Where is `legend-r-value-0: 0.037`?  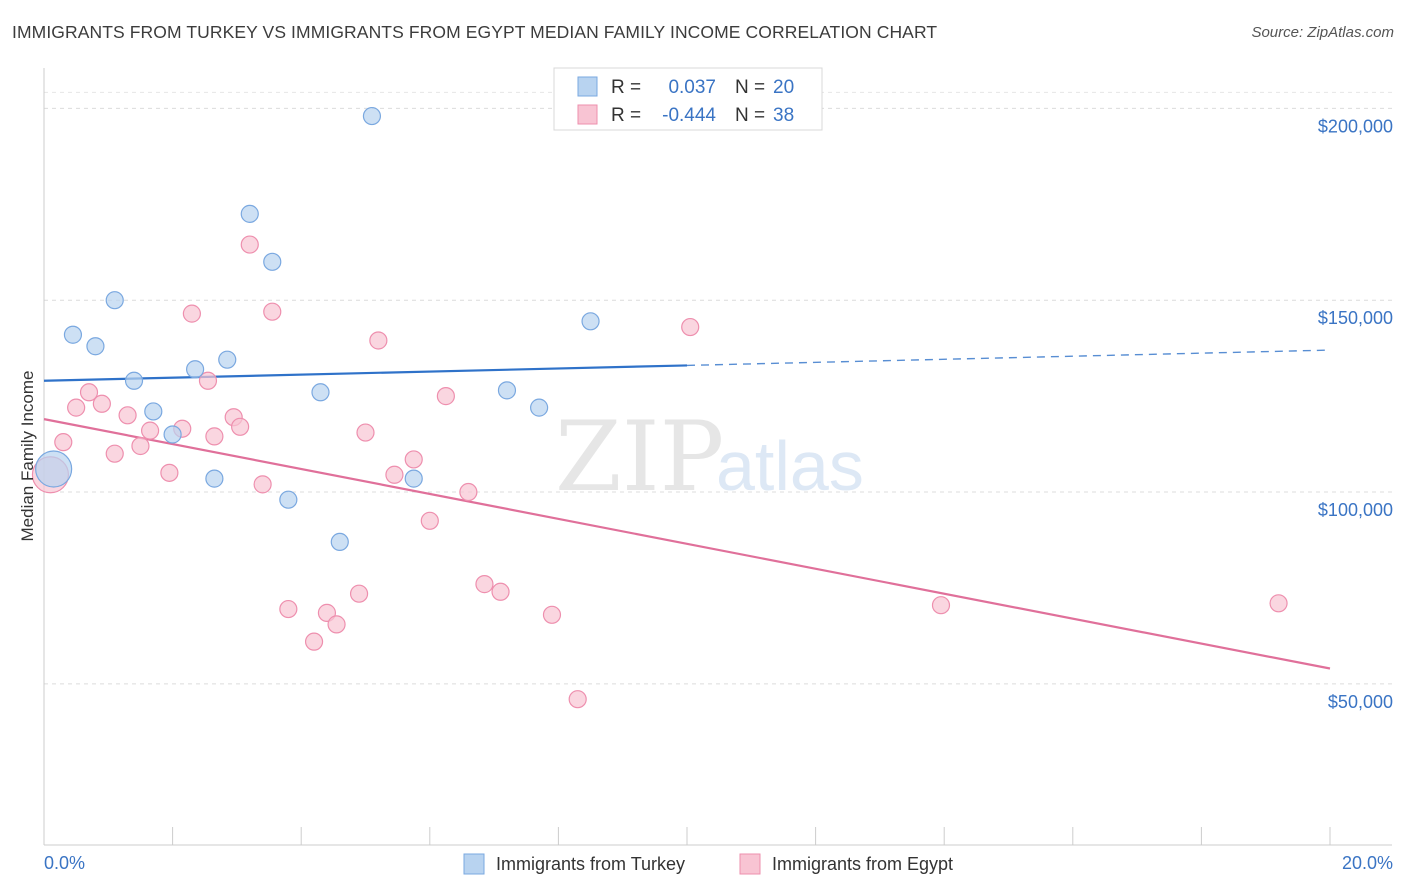 legend-r-value-0: 0.037 is located at coordinates (692, 87).